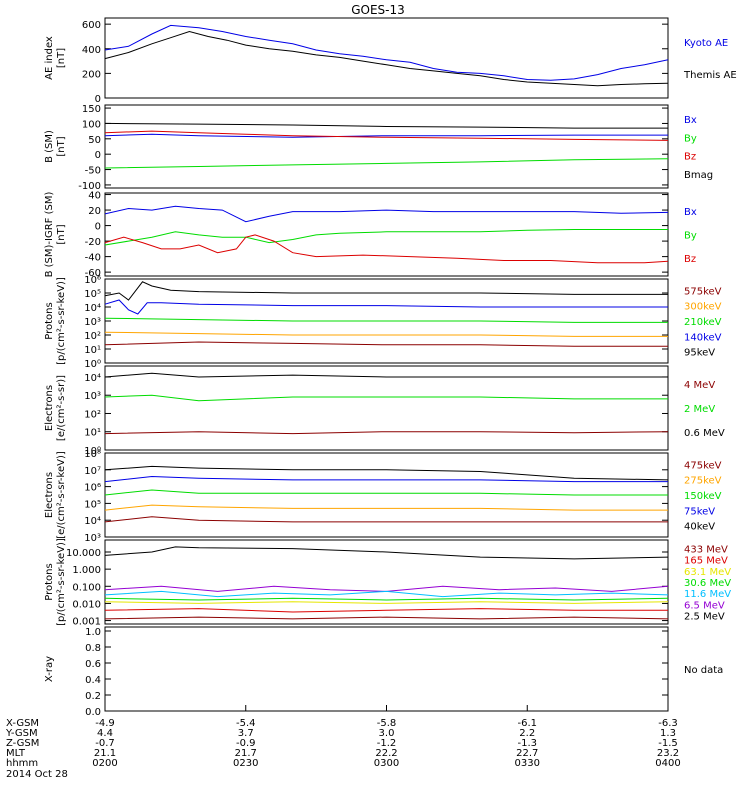 The image size is (750, 800). Describe the element at coordinates (91, 74) in the screenshot. I see `y-tick-label: 200` at that location.